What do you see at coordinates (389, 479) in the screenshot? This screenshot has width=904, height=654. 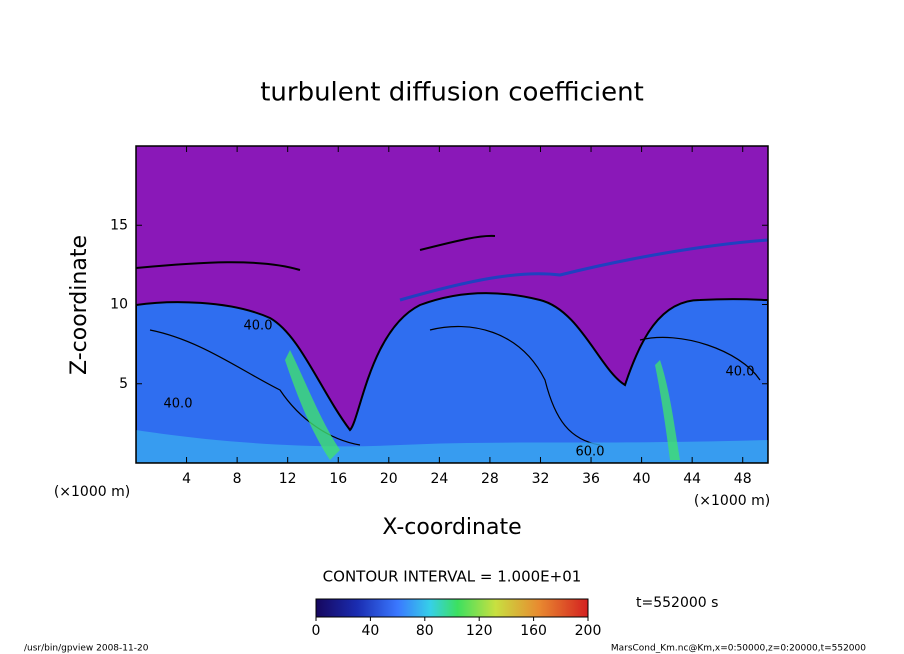 I see `x-tick-label: 20` at bounding box center [389, 479].